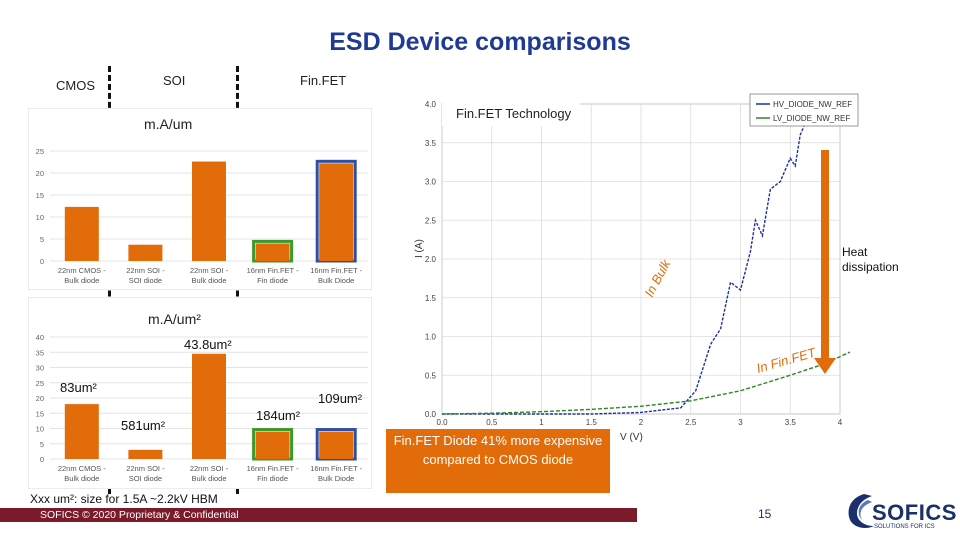  What do you see at coordinates (646, 383) in the screenshot?
I see `series-line-lv-diode` at bounding box center [646, 383].